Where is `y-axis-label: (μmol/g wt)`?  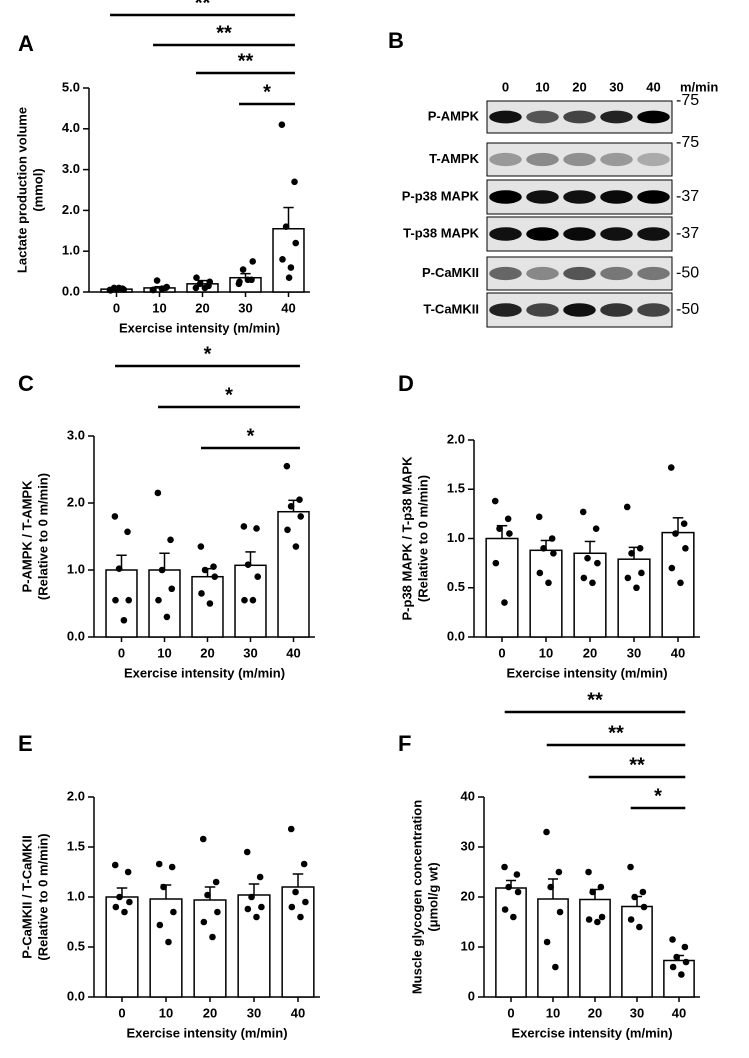
y-axis-label: (μmol/g wt) is located at coordinates (432, 896).